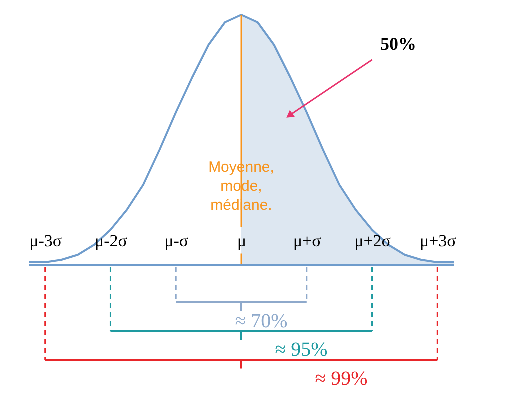 The image size is (508, 420). I want to click on text: ≈ 99%, so click(341, 379).